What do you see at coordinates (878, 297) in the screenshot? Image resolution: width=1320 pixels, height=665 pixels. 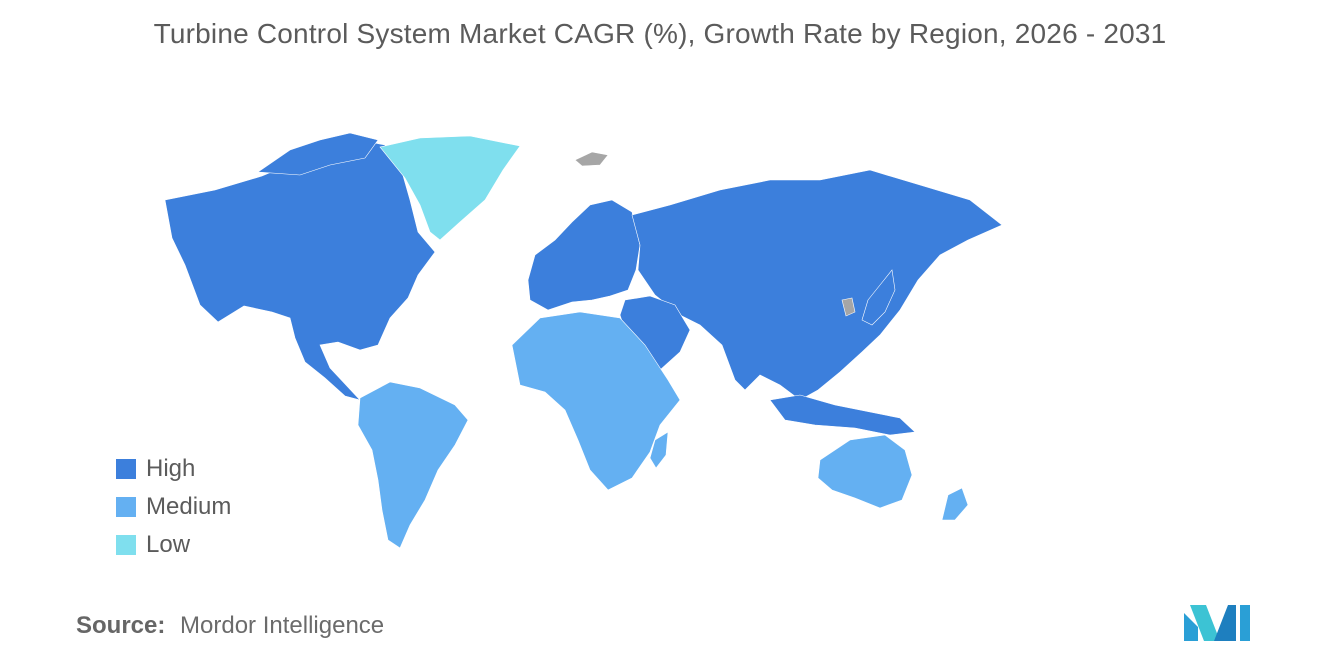 I see `region-japan` at bounding box center [878, 297].